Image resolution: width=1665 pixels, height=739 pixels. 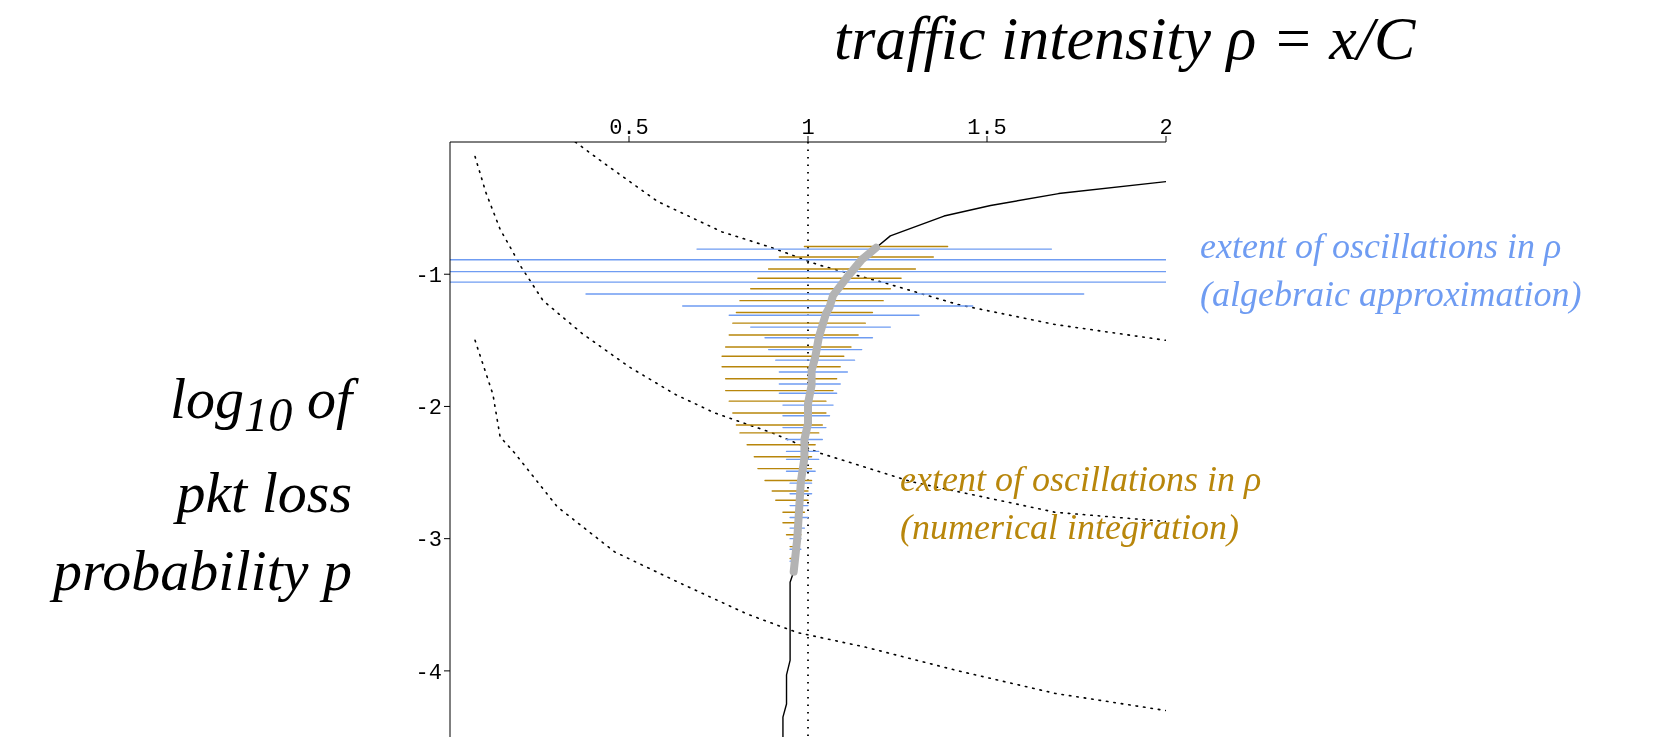 I want to click on x-tick-label: 1.5, so click(x=987, y=128).